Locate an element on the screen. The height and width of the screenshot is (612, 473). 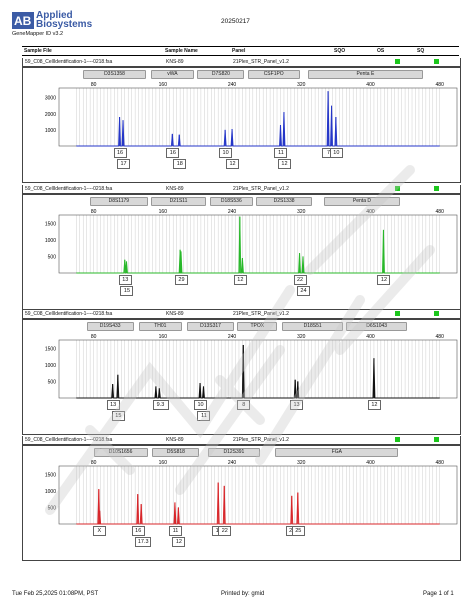
applied-biosystems-logo-icon: AB is located at coordinates (23, 20).